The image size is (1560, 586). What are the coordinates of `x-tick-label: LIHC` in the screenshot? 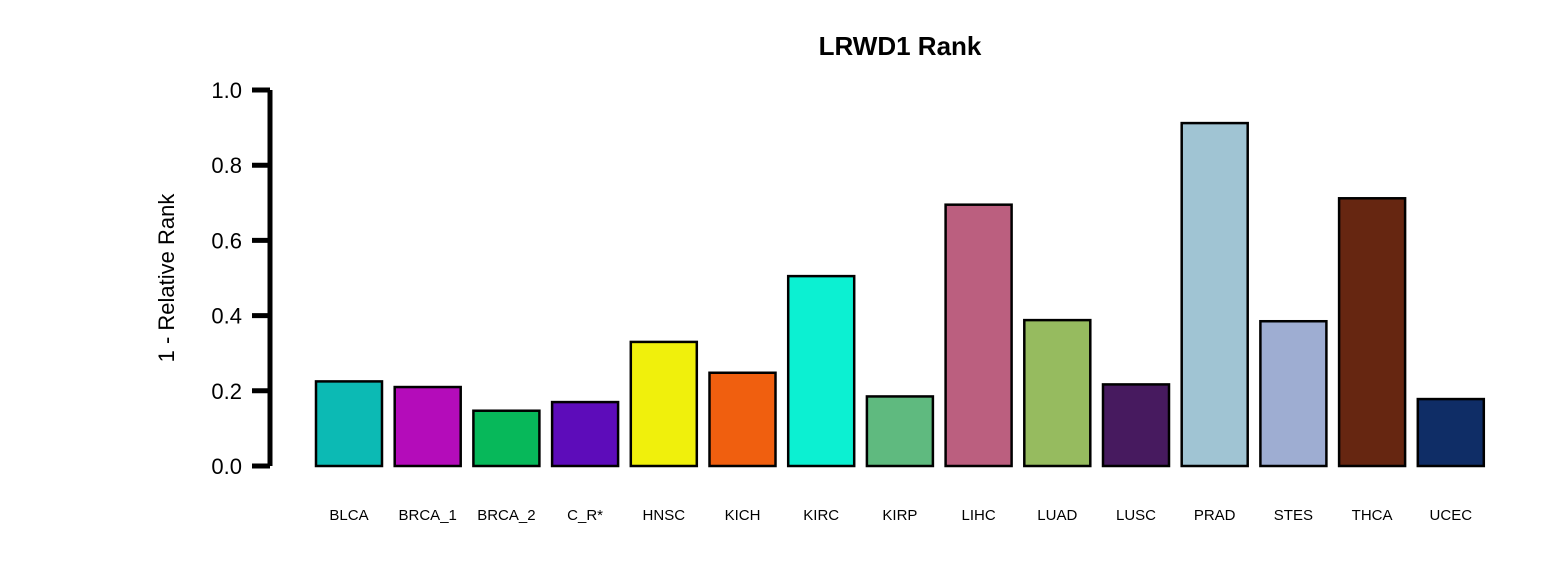 It's located at (979, 515).